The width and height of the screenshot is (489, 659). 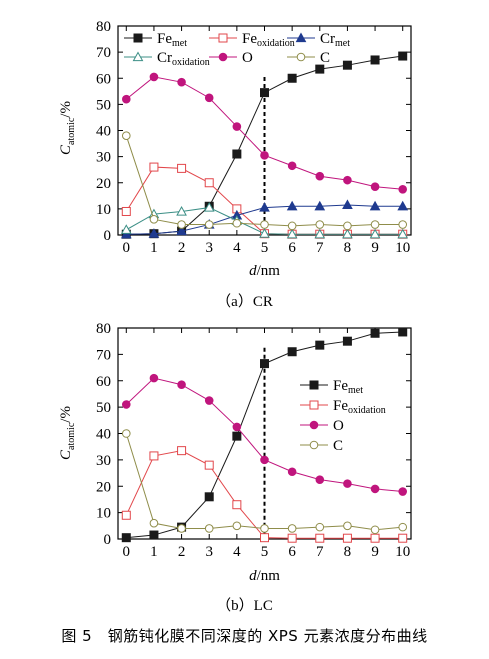 I want to click on series-o, so click(x=264, y=133).